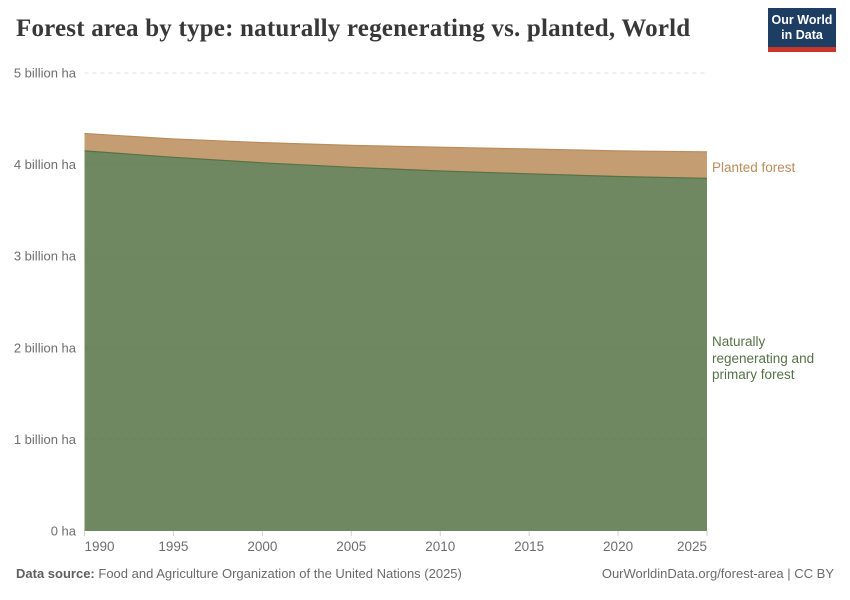 This screenshot has width=850, height=600. Describe the element at coordinates (692, 546) in the screenshot. I see `x-axis-tick-label: 2025` at that location.